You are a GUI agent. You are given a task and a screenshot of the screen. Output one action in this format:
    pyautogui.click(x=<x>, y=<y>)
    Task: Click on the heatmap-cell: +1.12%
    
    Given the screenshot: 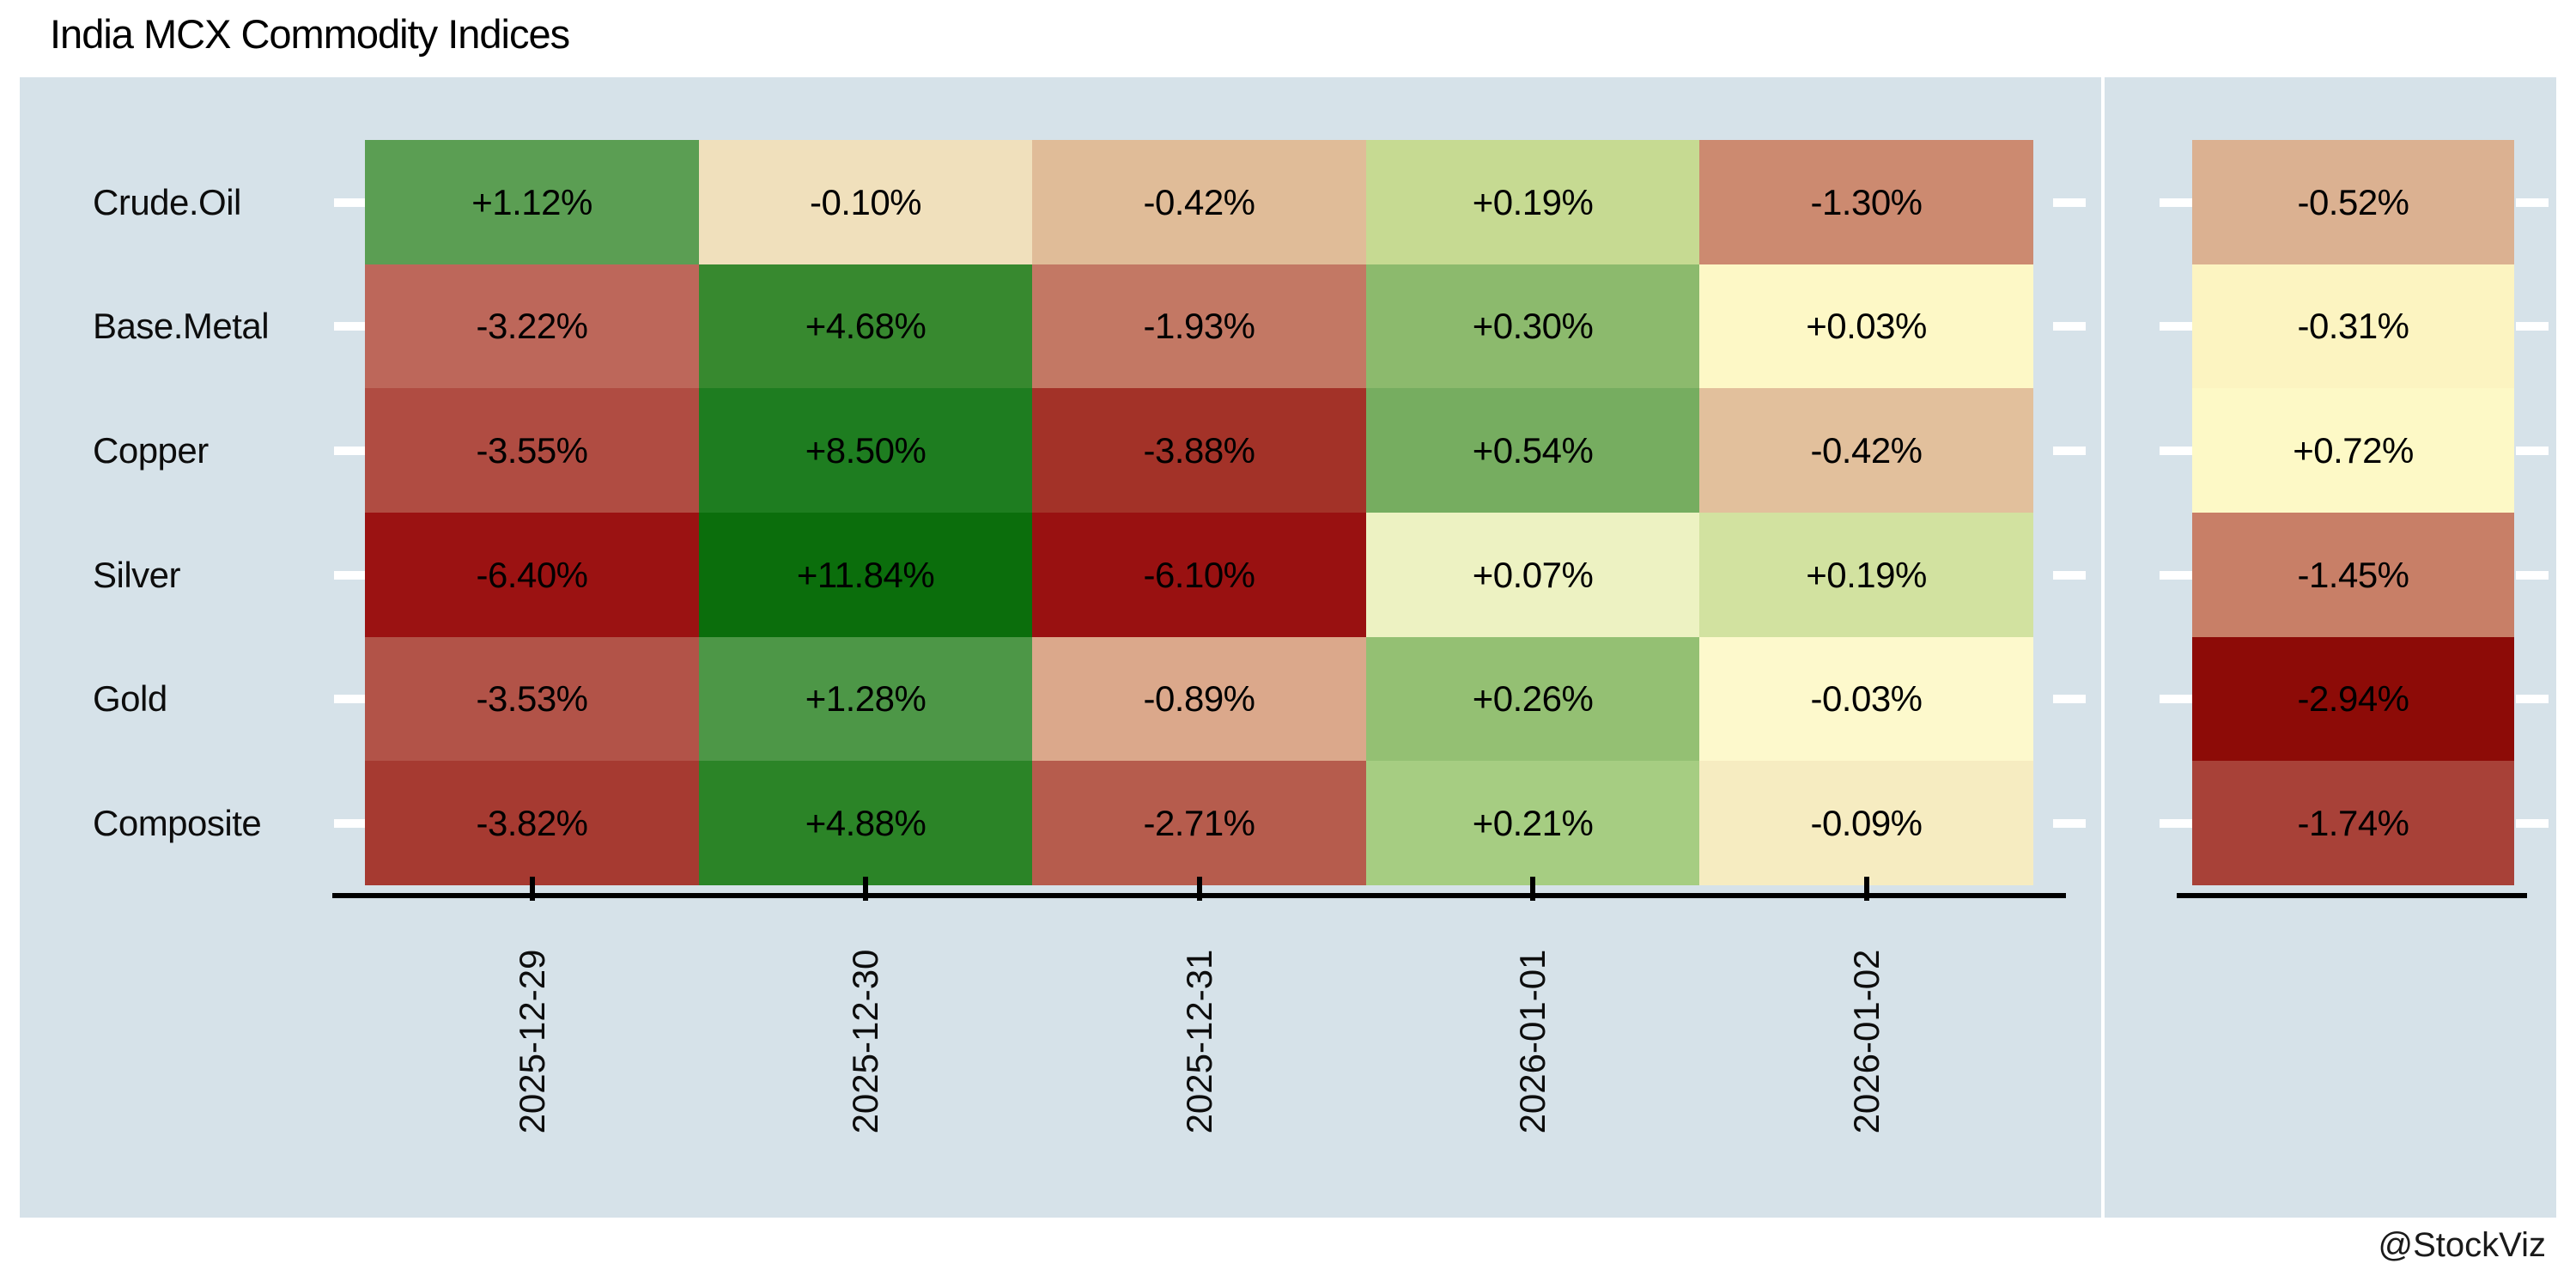 What is the action you would take?
    pyautogui.click(x=532, y=202)
    